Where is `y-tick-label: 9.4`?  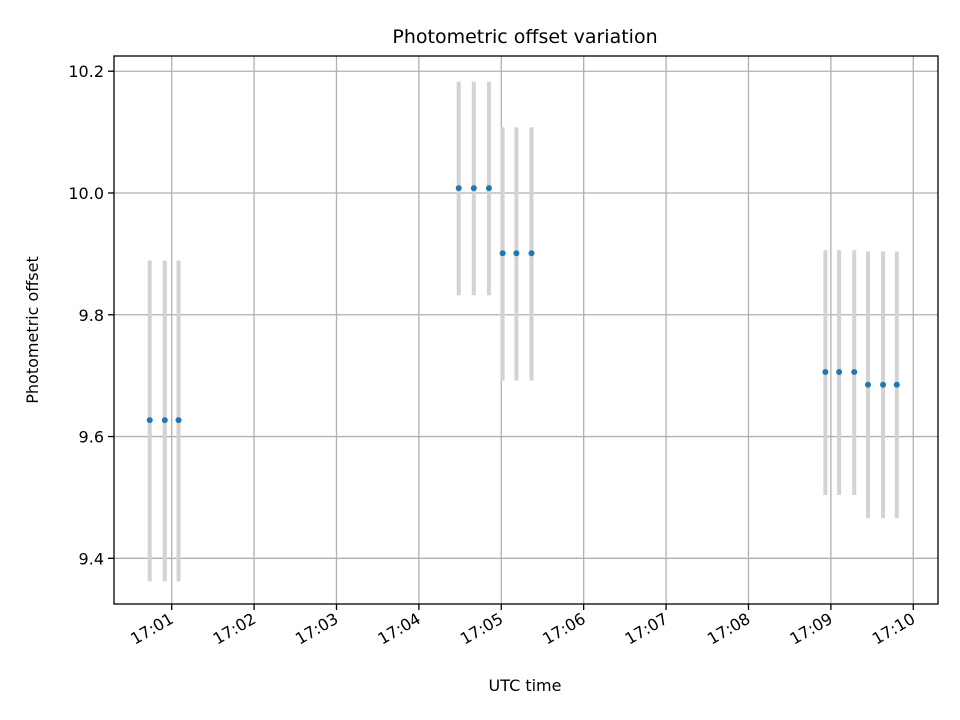 y-tick-label: 9.4 is located at coordinates (91, 558).